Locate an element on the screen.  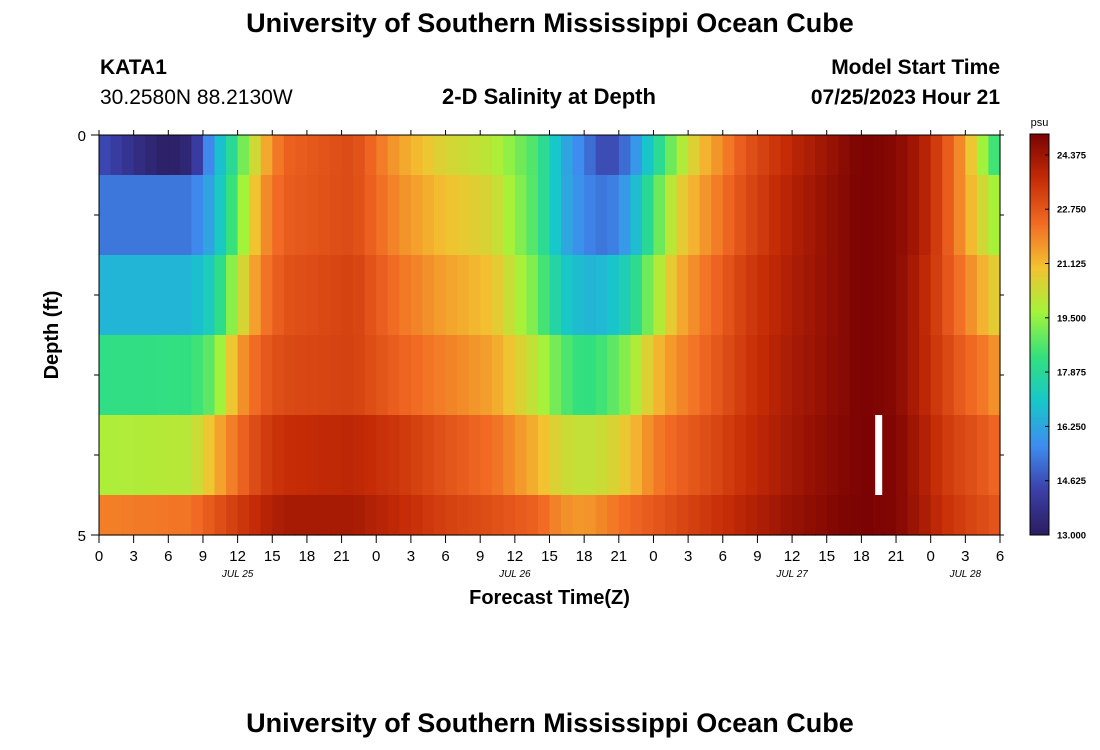
date-label: JUL 26 is located at coordinates (514, 574).